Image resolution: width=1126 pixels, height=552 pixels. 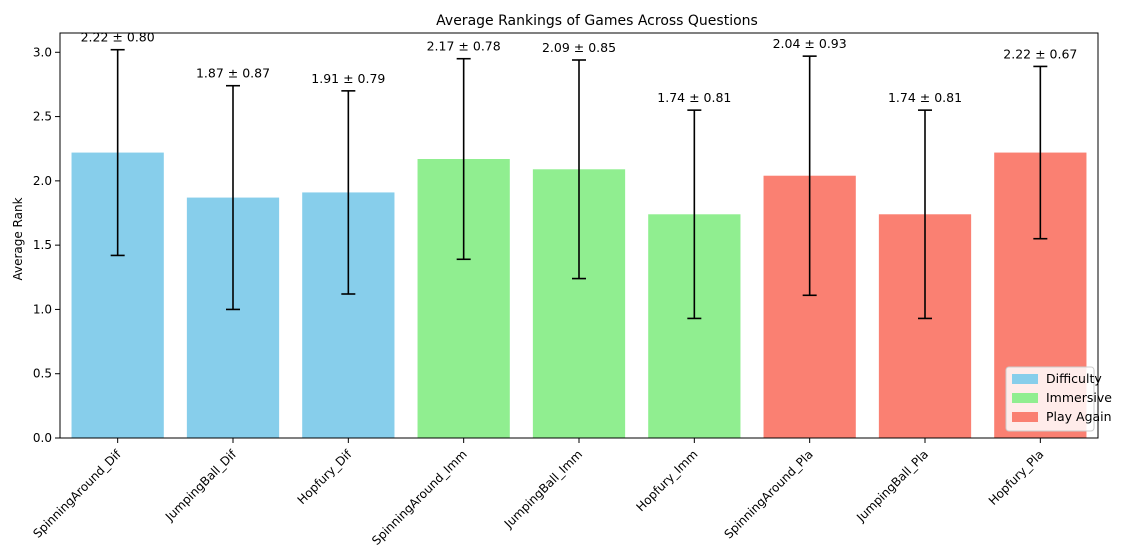 I want to click on x-tick-label: SpinningAround_Dif, so click(x=77, y=494).